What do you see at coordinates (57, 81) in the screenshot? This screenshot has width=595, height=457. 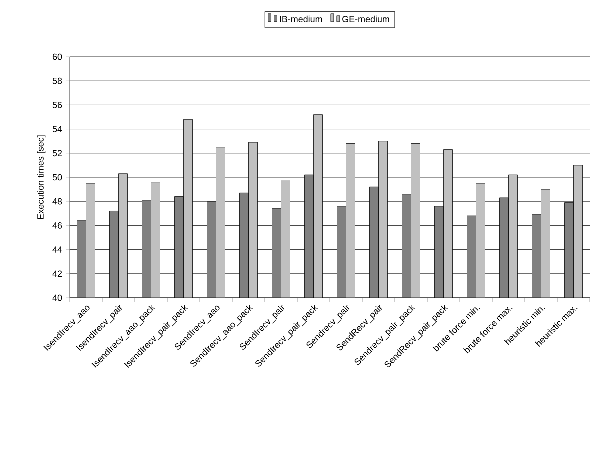 I see `y-tick-label: 58` at bounding box center [57, 81].